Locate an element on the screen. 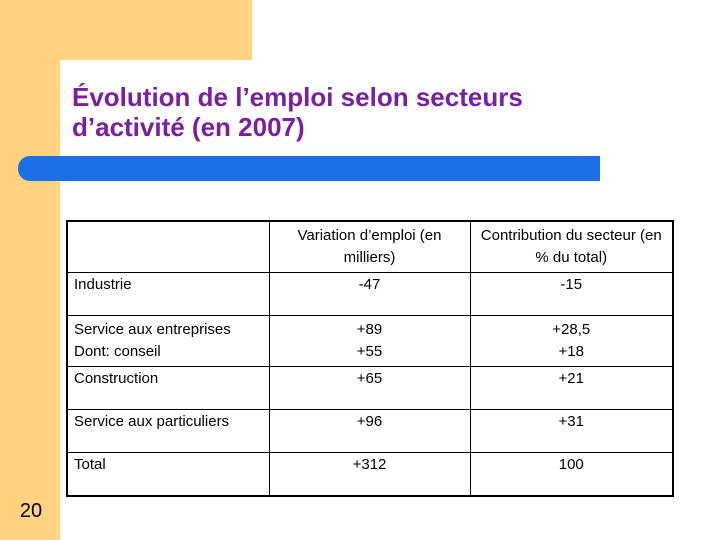  header-variation: Variation d’emploi (en milliers) is located at coordinates (369, 246).